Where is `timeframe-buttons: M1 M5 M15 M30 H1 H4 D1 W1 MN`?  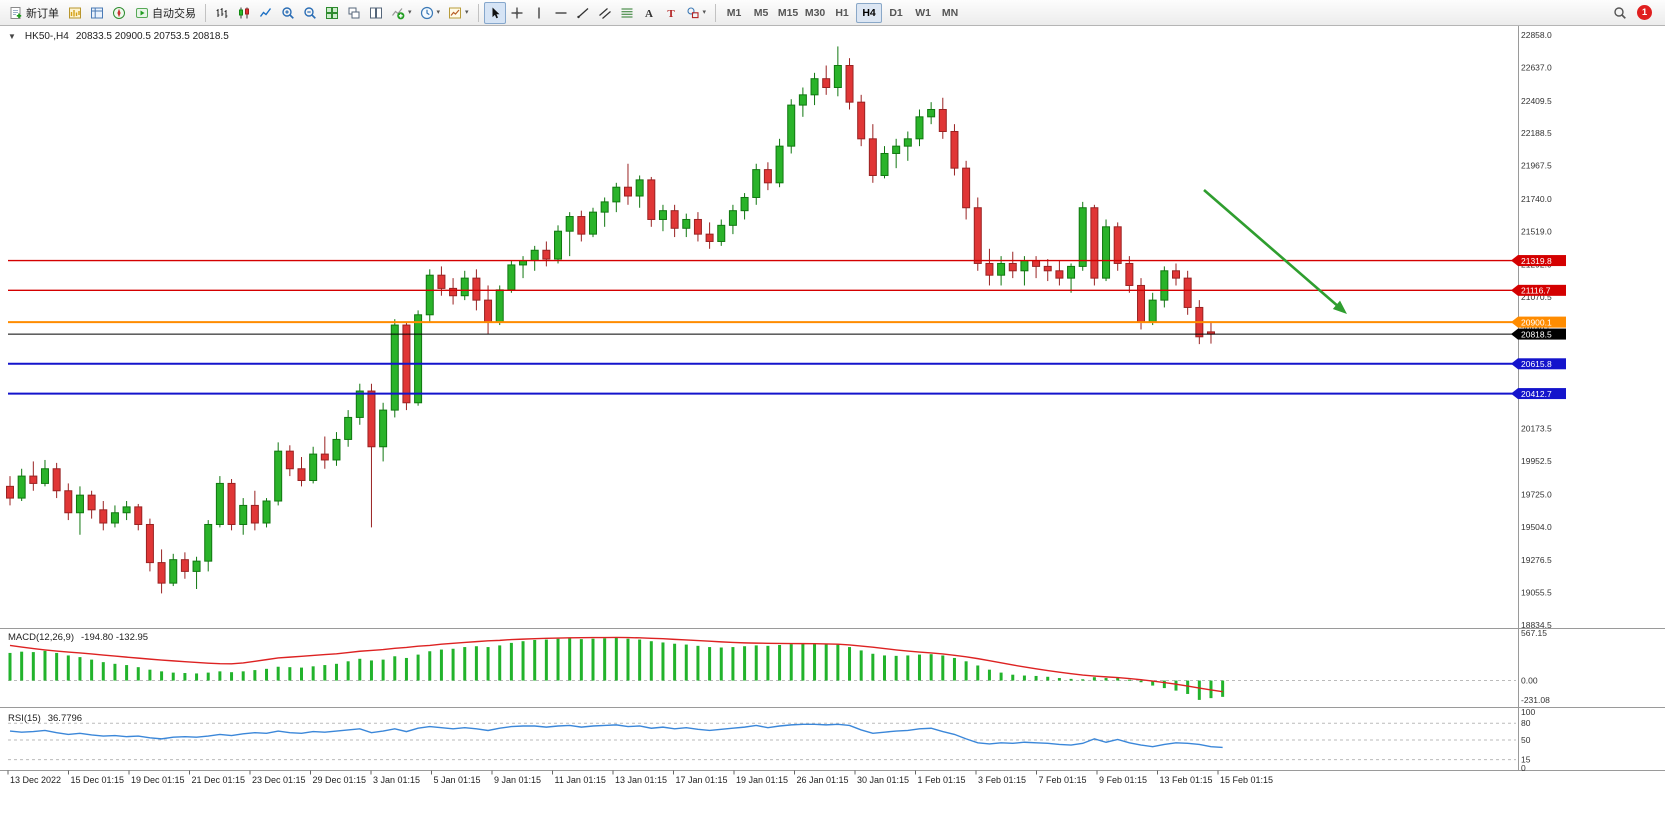 timeframe-buttons: M1 M5 M15 M30 H1 H4 D1 W1 MN is located at coordinates (842, 12).